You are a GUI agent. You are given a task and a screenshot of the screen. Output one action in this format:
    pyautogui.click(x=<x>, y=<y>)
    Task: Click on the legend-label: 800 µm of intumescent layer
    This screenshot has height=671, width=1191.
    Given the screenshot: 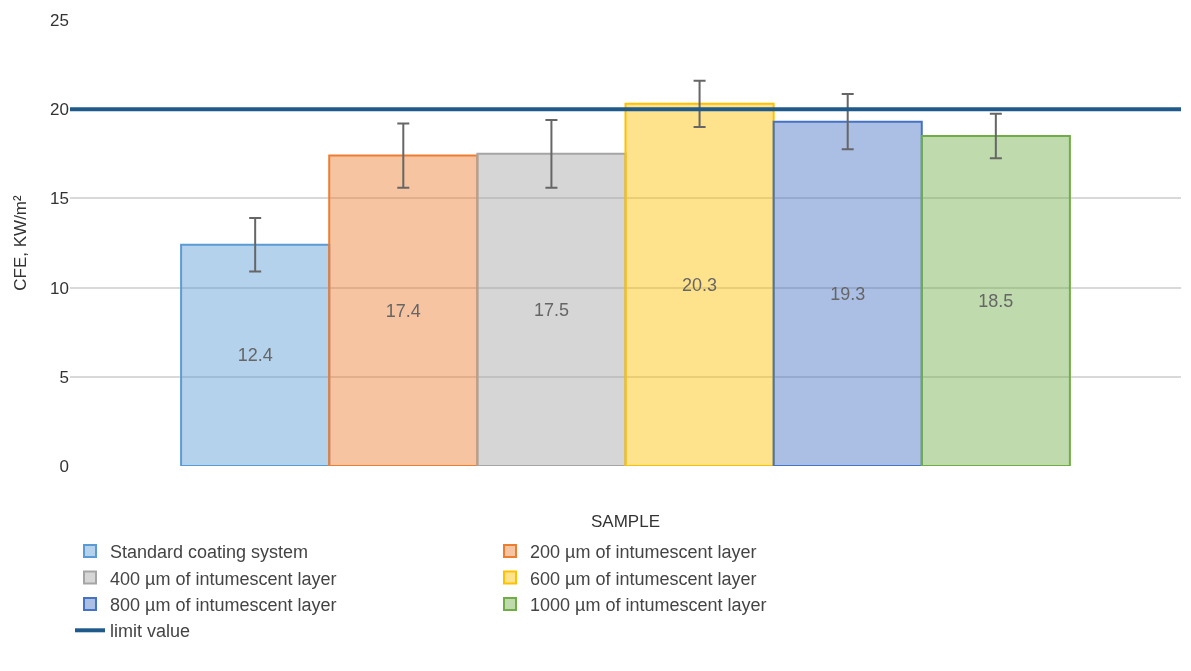 What is the action you would take?
    pyautogui.click(x=223, y=604)
    